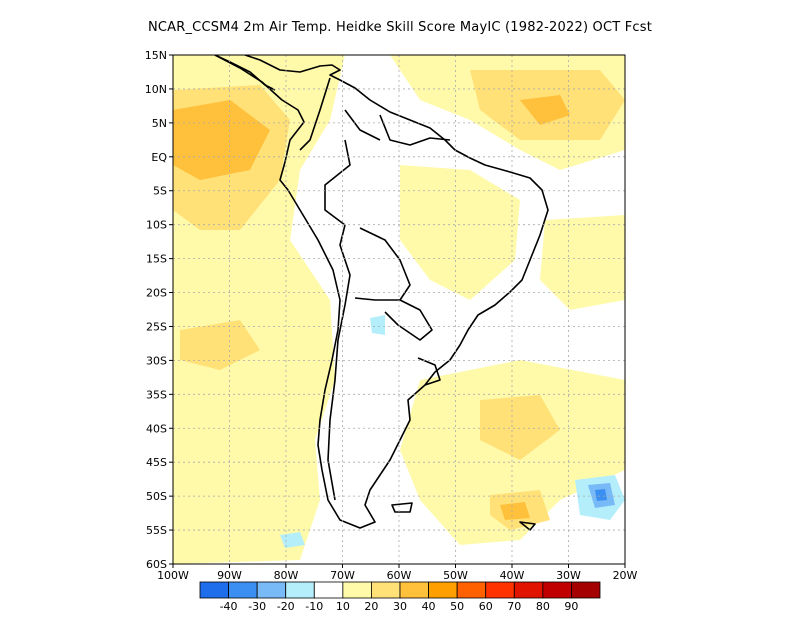 Image resolution: width=800 pixels, height=618 pixels. I want to click on border-paraguay, so click(408, 320).